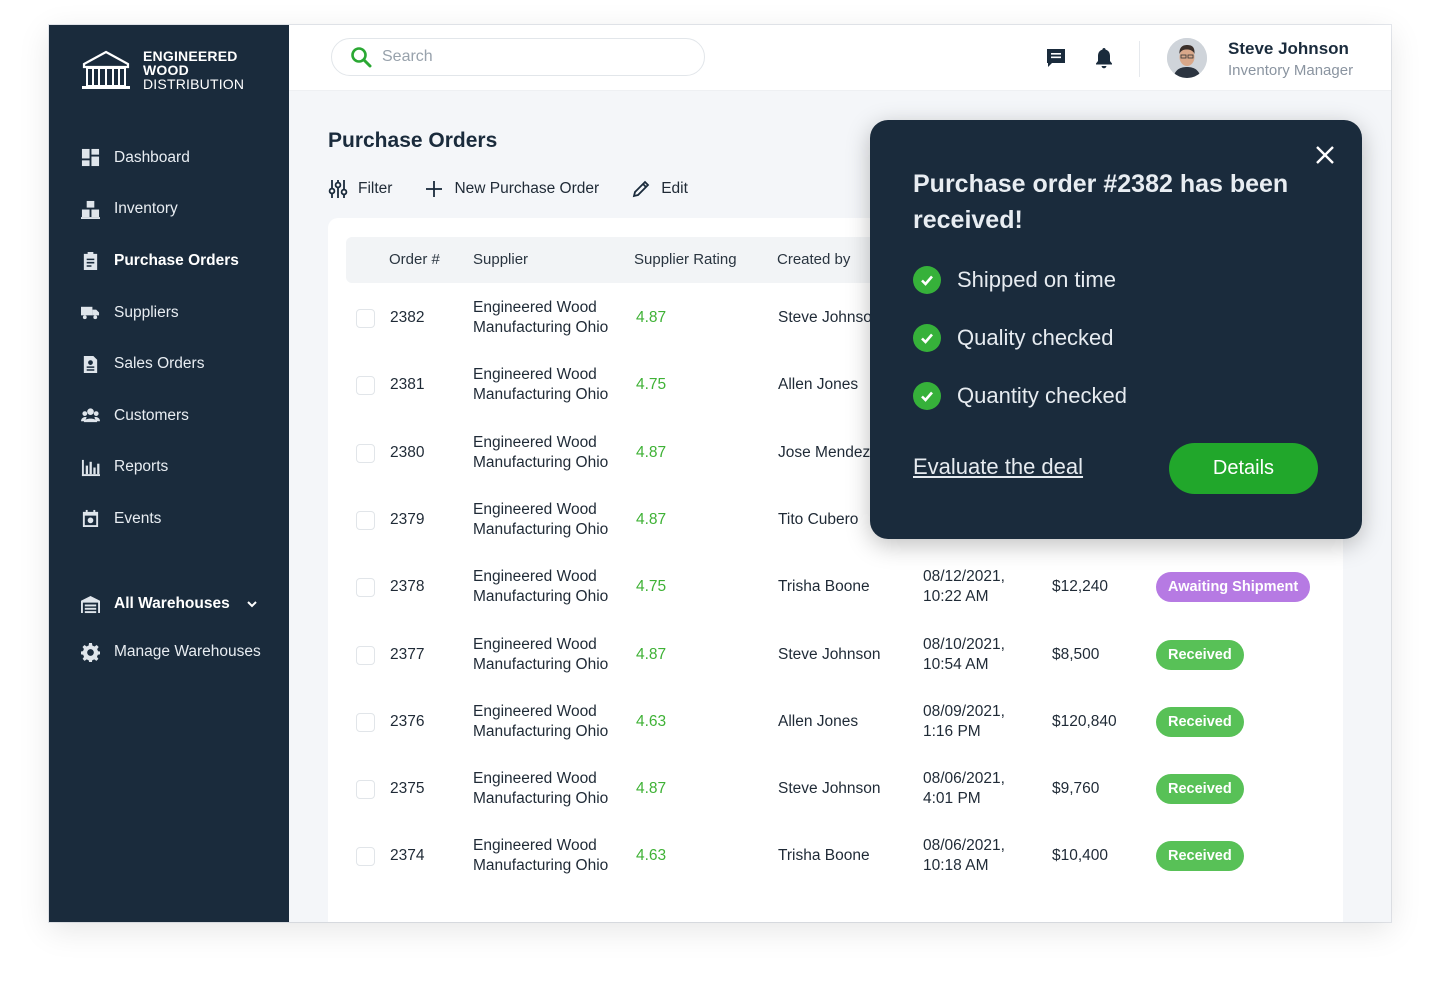  What do you see at coordinates (169, 652) in the screenshot?
I see `sidebar-item-manage-warehouses: Manage Warehouses` at bounding box center [169, 652].